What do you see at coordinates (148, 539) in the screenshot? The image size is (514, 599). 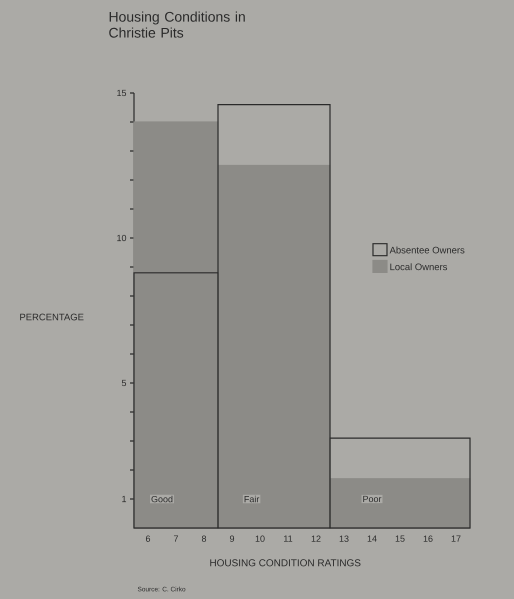 I see `x-tick-label: 6` at bounding box center [148, 539].